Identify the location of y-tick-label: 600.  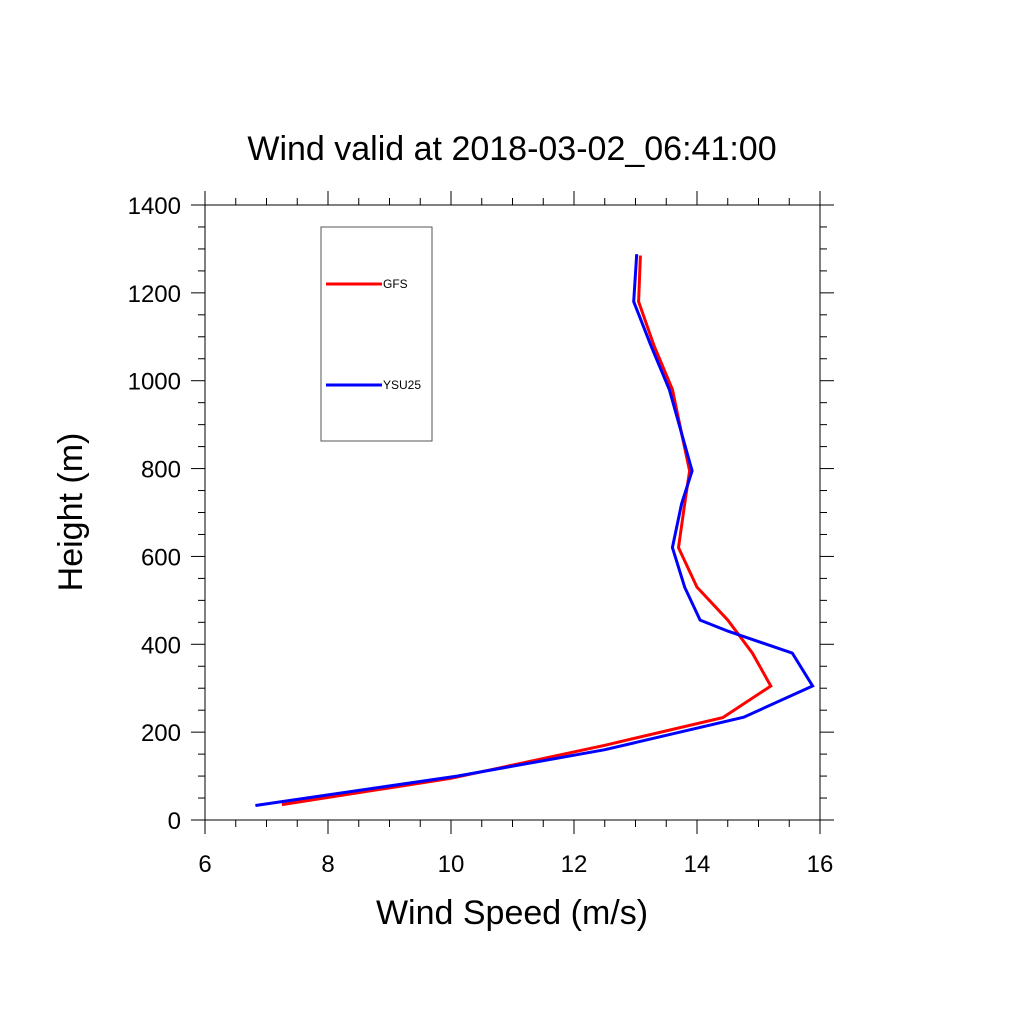
(161, 557).